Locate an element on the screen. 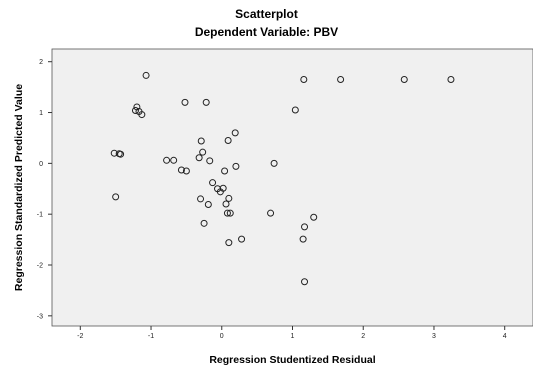 This screenshot has width=533, height=366. x-tick-label: -1 is located at coordinates (151, 336).